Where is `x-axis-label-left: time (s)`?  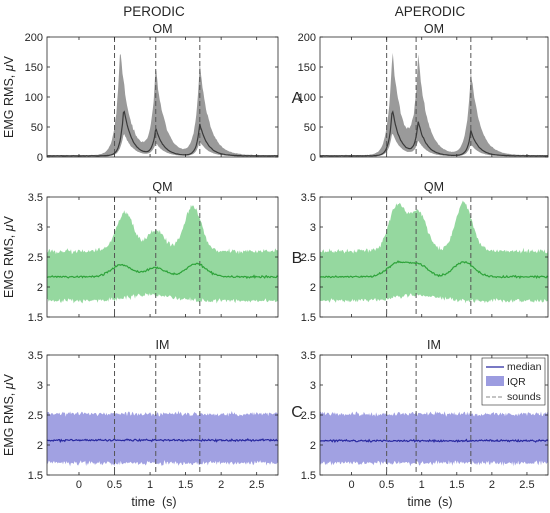 x-axis-label-left: time (s) is located at coordinates (153, 502).